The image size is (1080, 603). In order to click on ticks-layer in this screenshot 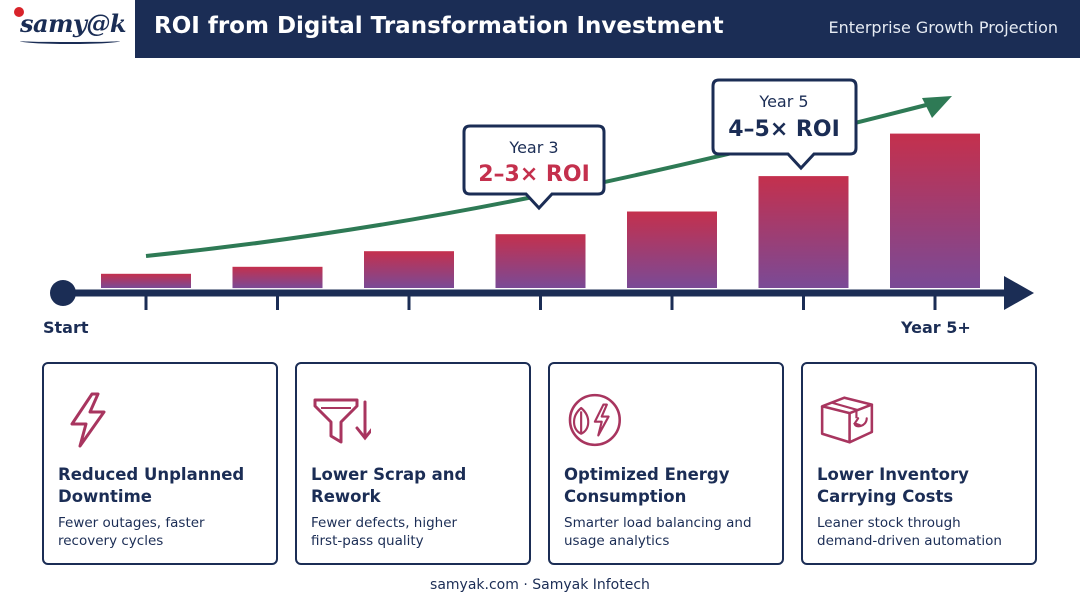, I will do `click(540, 301)`.